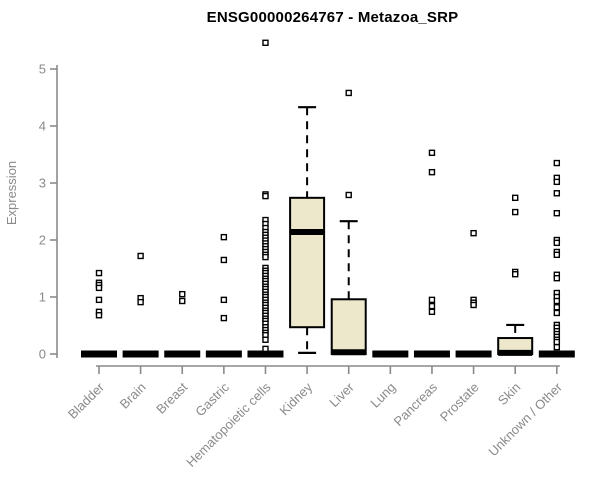 The height and width of the screenshot is (500, 600). I want to click on chart-title: ENSG00000264767 - Metazoa_SRP, so click(332, 17).